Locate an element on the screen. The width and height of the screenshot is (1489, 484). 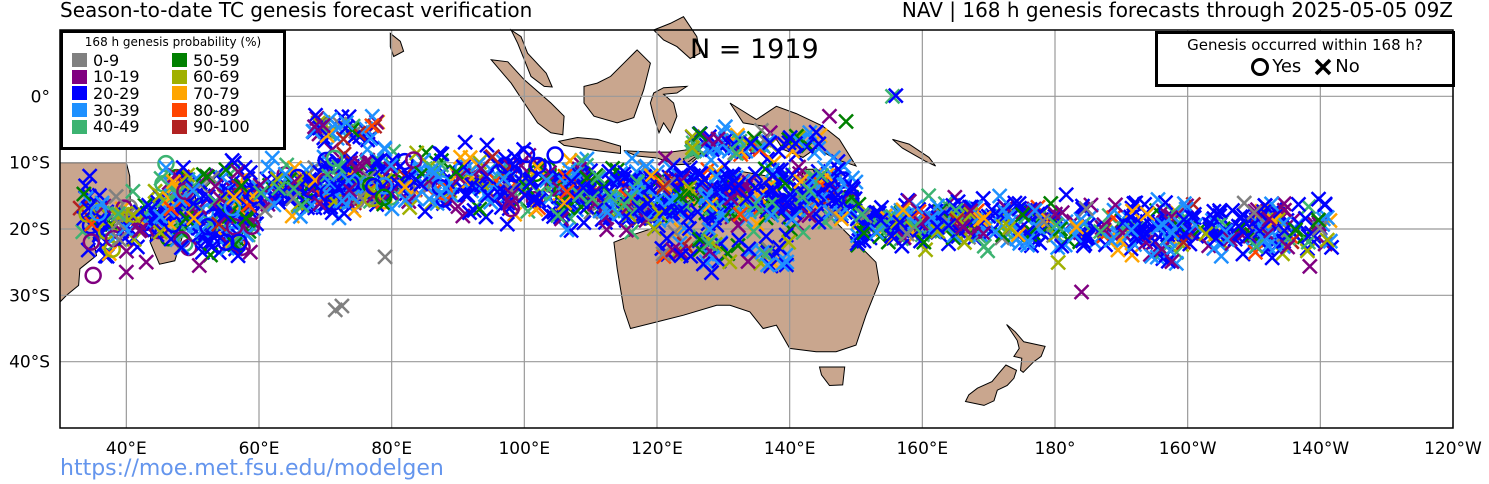
land-solomon is located at coordinates (914, 152).